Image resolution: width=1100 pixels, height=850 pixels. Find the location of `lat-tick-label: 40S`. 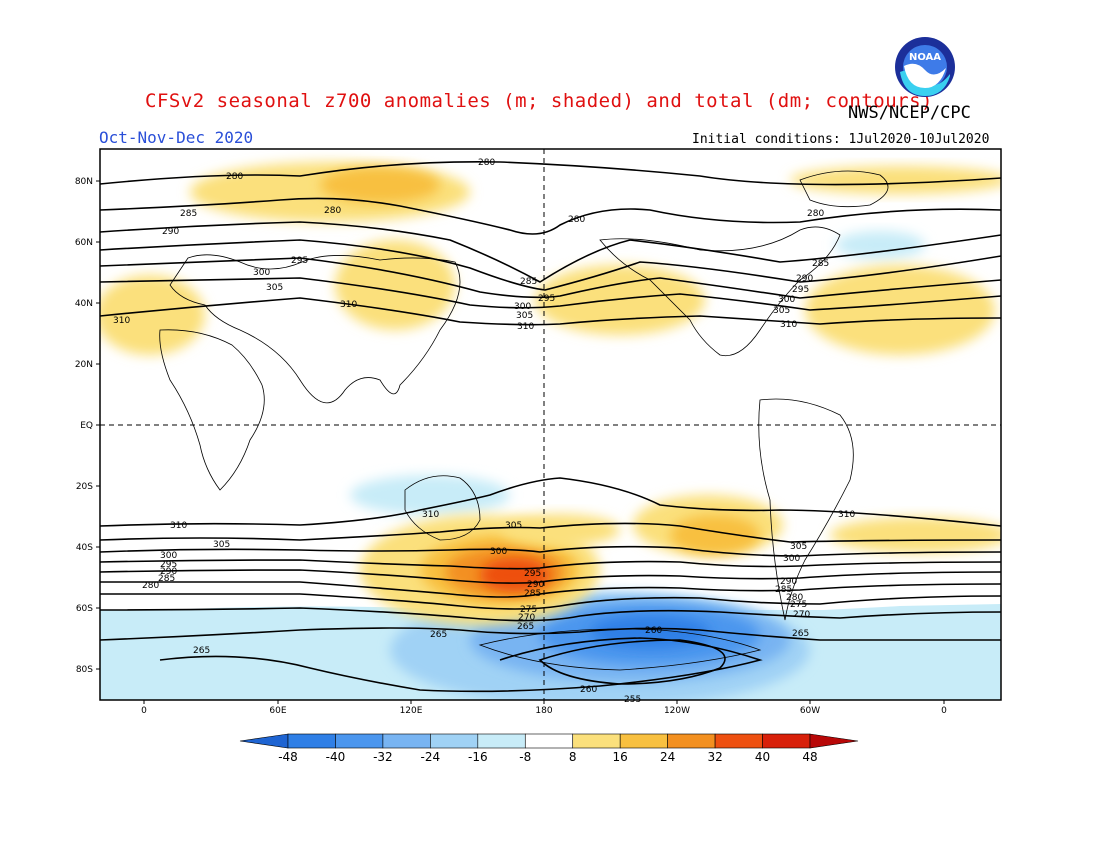

lat-tick-label: 40S is located at coordinates (84, 548).